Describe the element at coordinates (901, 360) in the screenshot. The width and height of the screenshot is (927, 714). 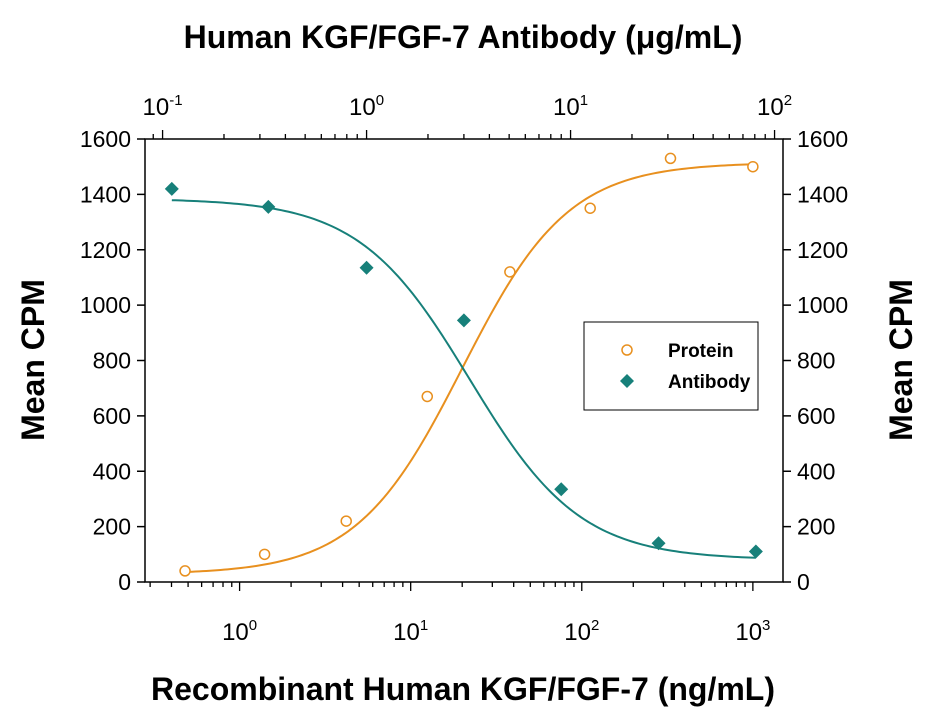
I see `right-axis-title: Mean CPM` at that location.